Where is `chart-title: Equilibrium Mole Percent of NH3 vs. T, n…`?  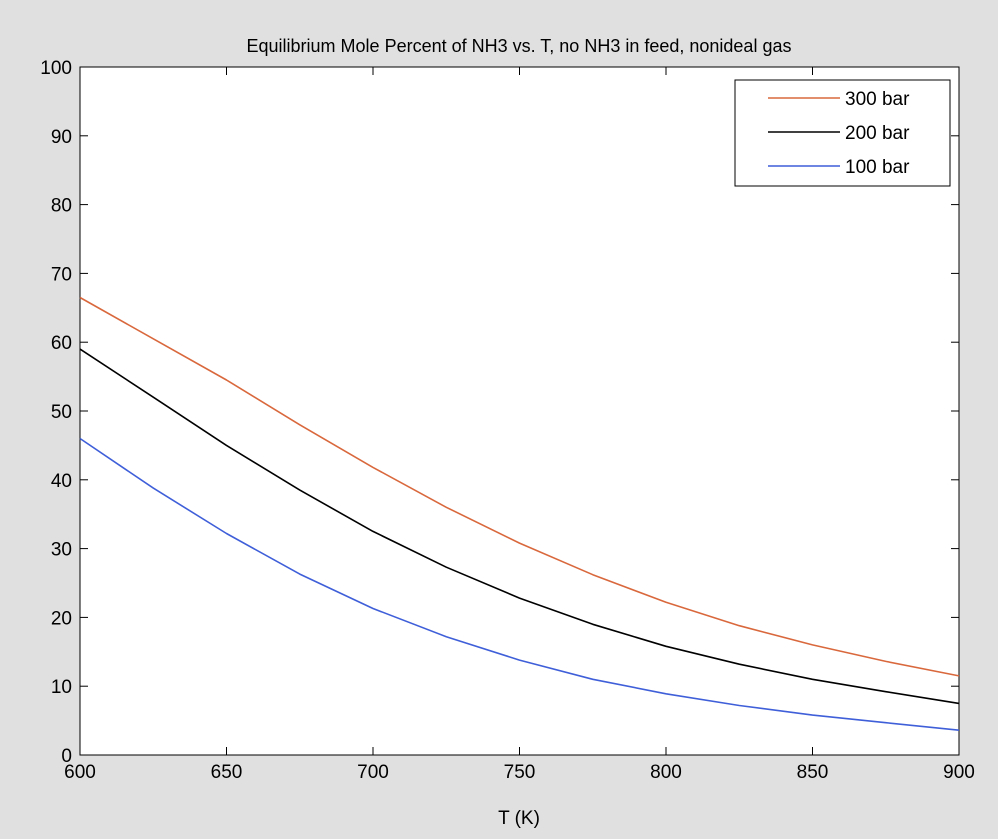
chart-title: Equilibrium Mole Percent of NH3 vs. T, n… is located at coordinates (519, 46).